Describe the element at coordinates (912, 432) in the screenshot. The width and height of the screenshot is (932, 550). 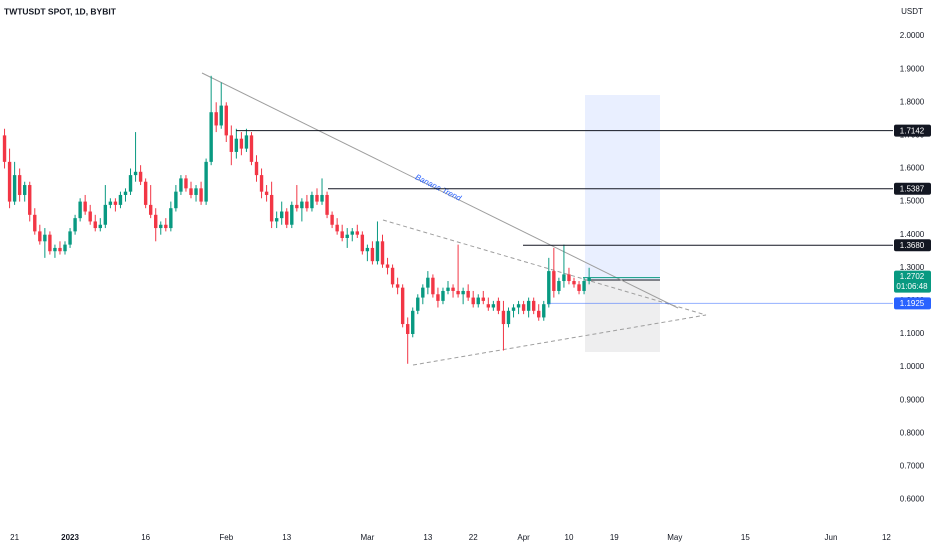
I see `y-tick-label: 0.8000` at that location.